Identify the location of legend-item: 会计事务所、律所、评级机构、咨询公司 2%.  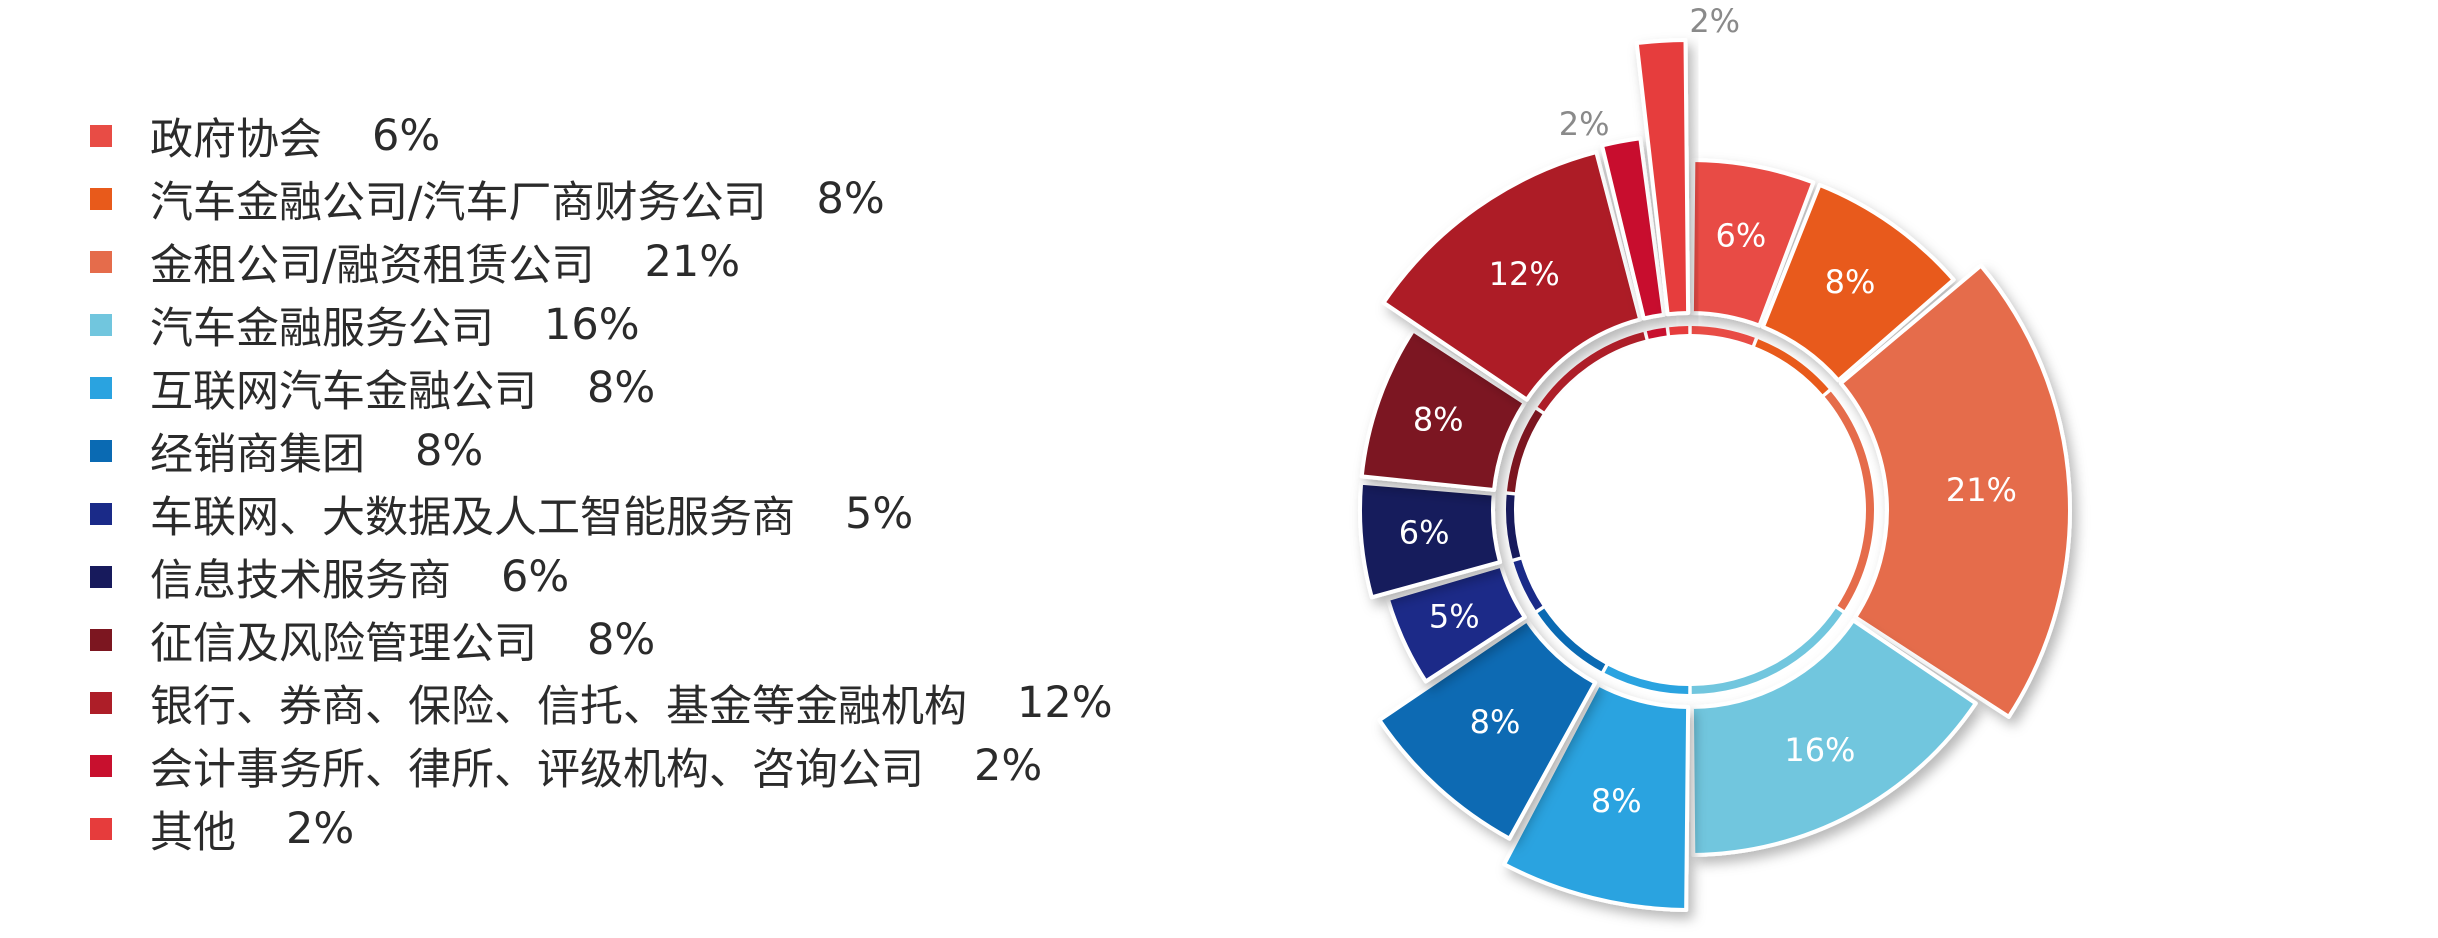
(601, 765).